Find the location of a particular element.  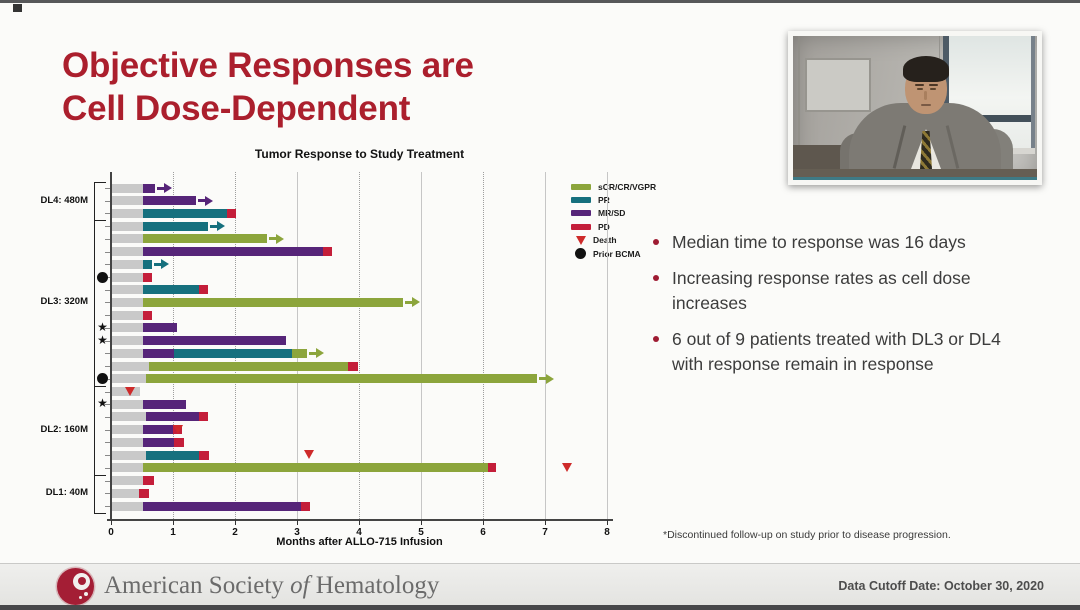

x-axis-label: Months after ALLO-715 Infusion is located at coordinates (359, 542).